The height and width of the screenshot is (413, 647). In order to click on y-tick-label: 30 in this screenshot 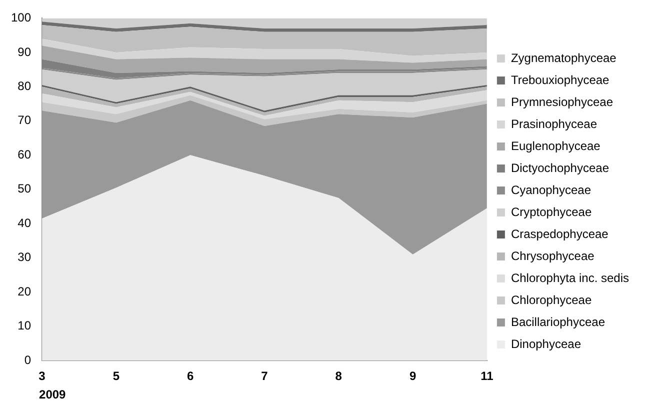, I will do `click(25, 257)`.